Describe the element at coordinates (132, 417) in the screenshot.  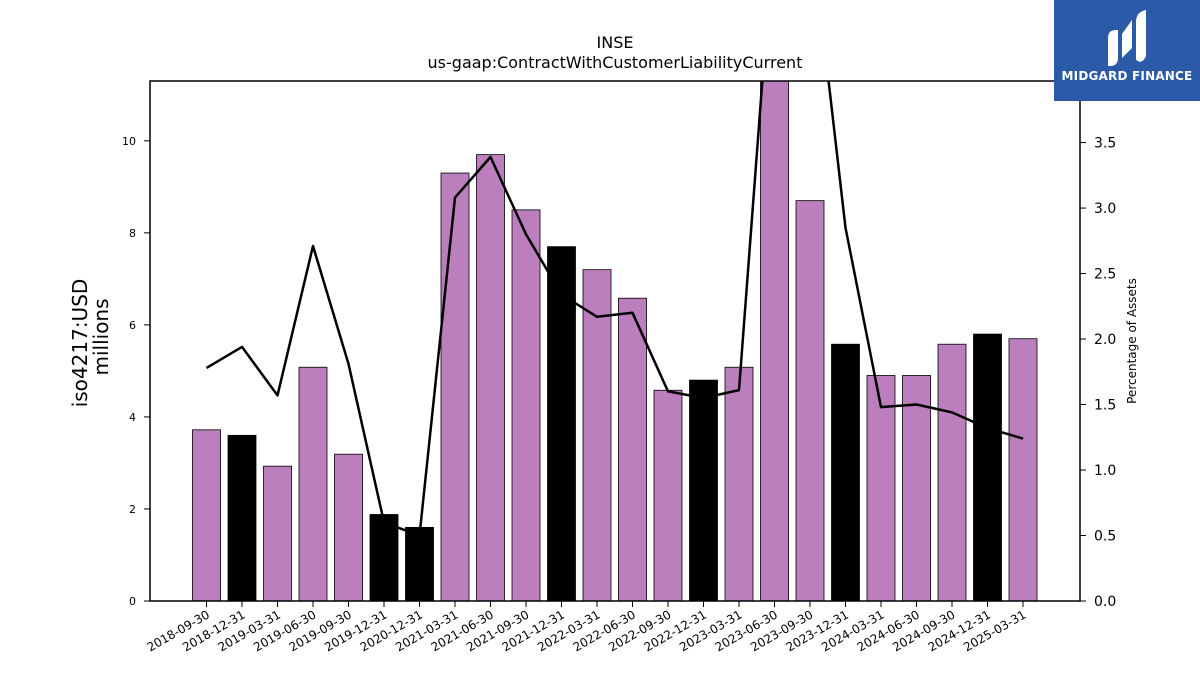
I see `y-tick-label: 4` at that location.